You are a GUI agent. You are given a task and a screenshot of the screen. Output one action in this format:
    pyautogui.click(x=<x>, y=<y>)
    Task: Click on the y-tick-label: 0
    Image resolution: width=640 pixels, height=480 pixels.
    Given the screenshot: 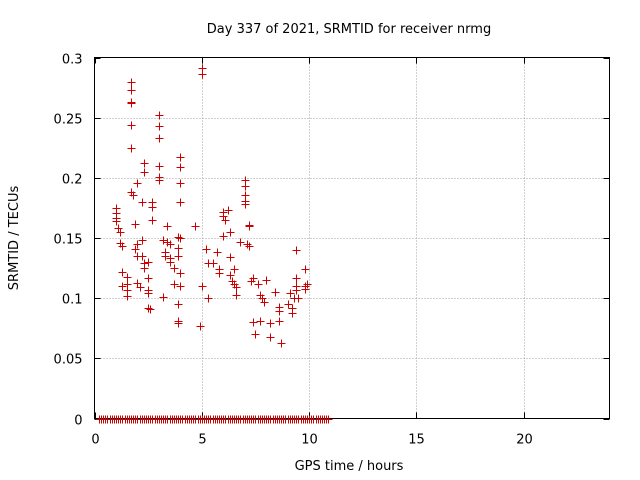 What is the action you would take?
    pyautogui.click(x=78, y=421)
    